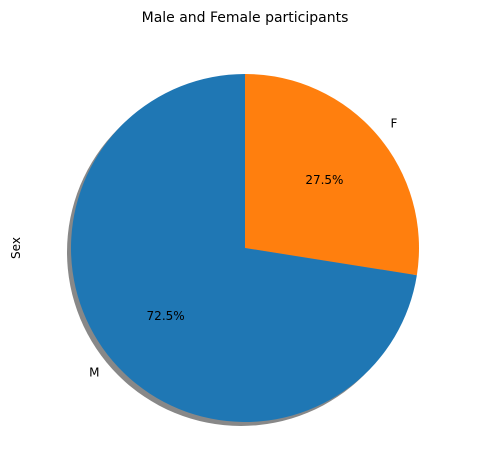 The image size is (494, 461). I want to click on chart-title: Male and Female participants, so click(245, 18).